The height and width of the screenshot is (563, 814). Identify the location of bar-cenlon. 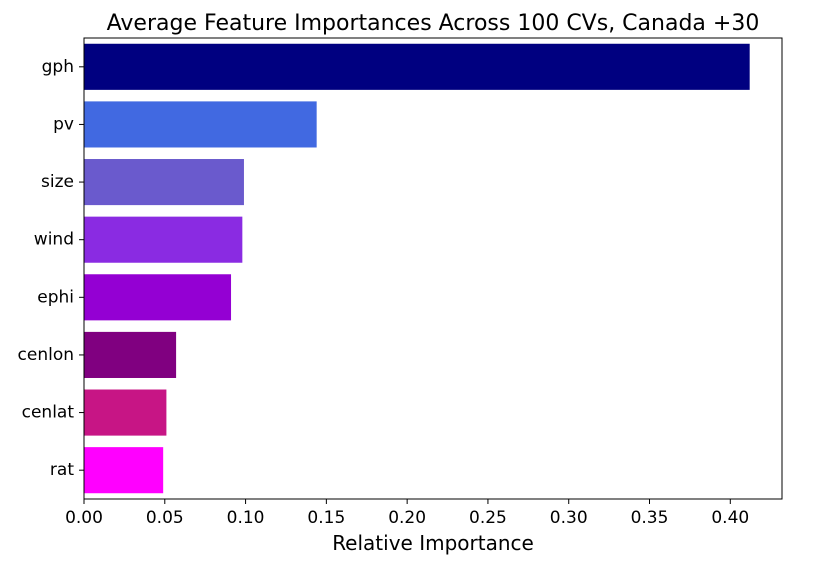
(130, 354).